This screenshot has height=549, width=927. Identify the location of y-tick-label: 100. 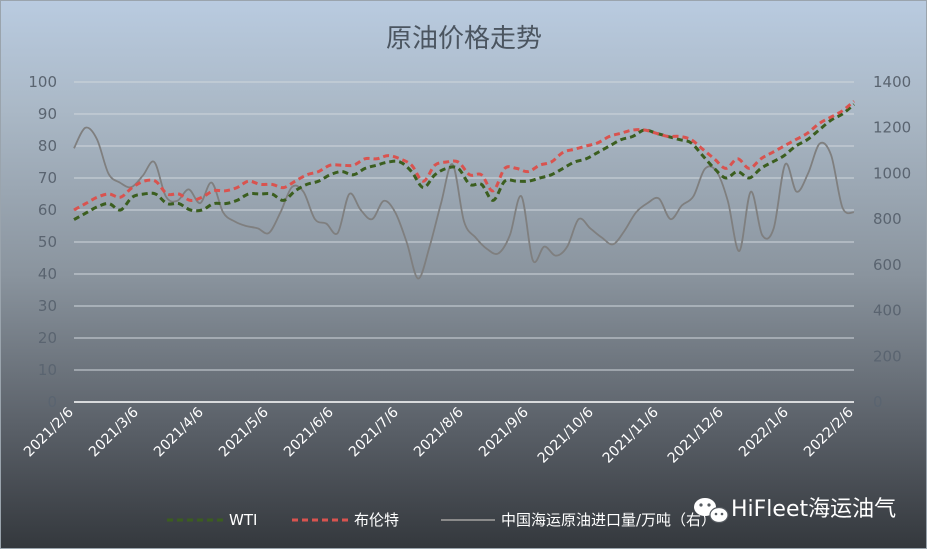
(42, 82).